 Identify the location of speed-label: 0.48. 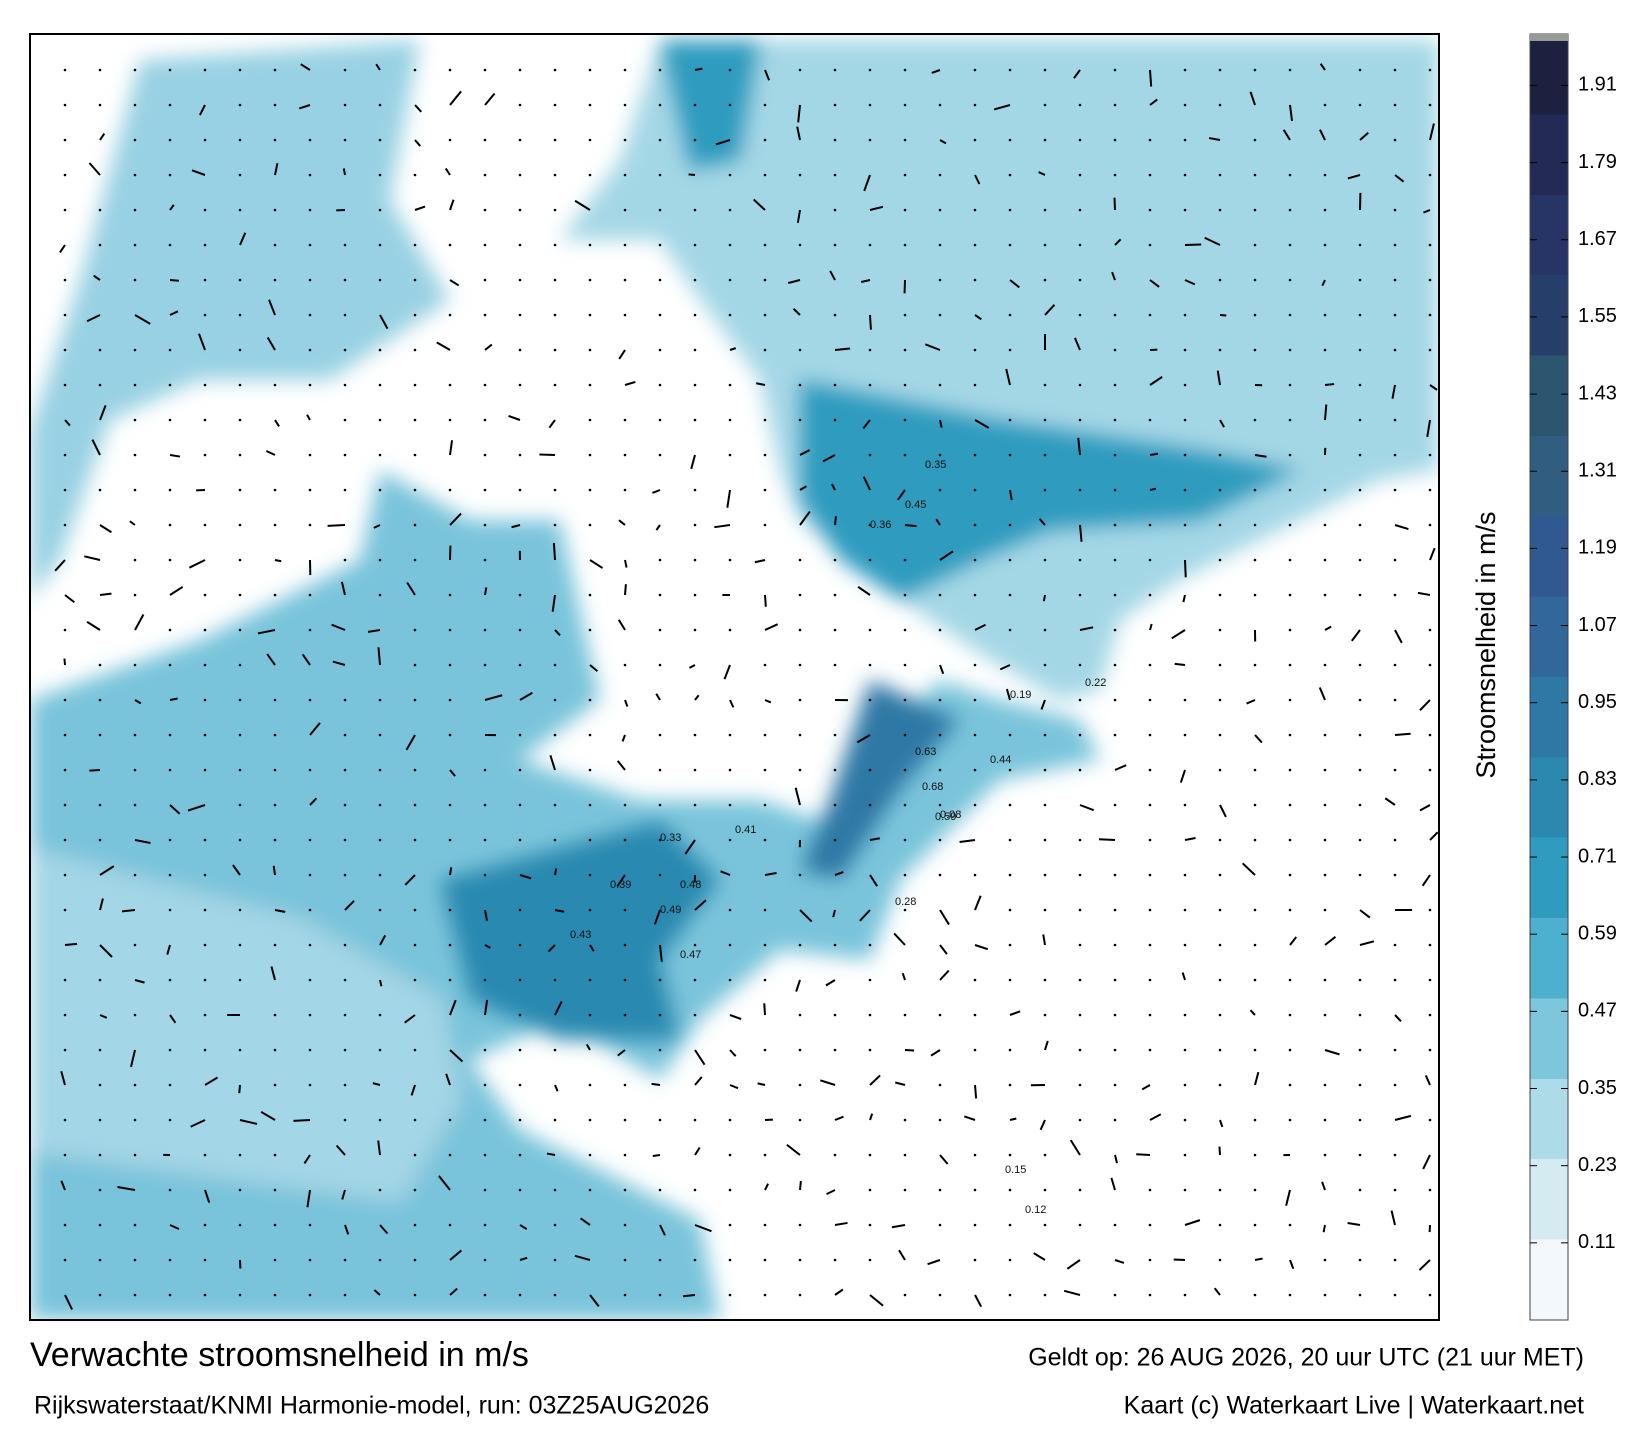
(690, 885).